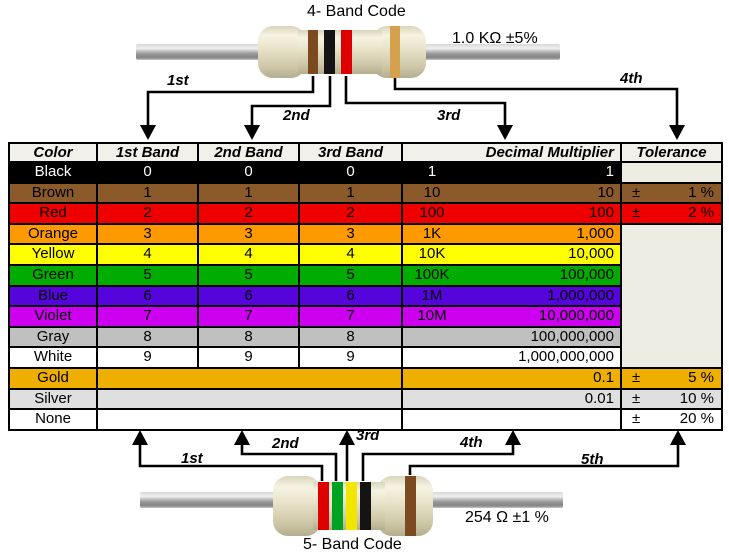 This screenshot has width=729, height=559. Describe the element at coordinates (350, 316) in the screenshot. I see `band3-cell: 7` at that location.